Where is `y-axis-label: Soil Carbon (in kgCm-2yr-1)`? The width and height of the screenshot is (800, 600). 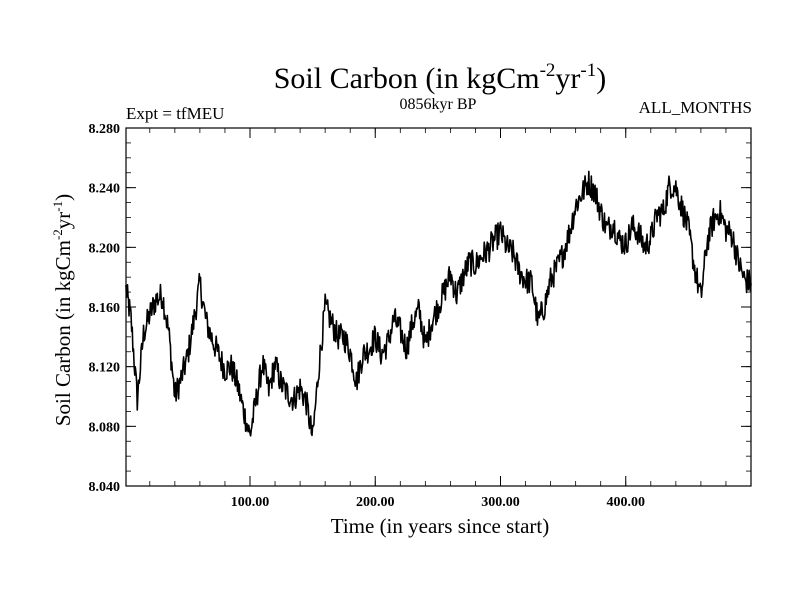
y-axis-label: Soil Carbon (in kgCm-2yr-1) is located at coordinates (62, 310).